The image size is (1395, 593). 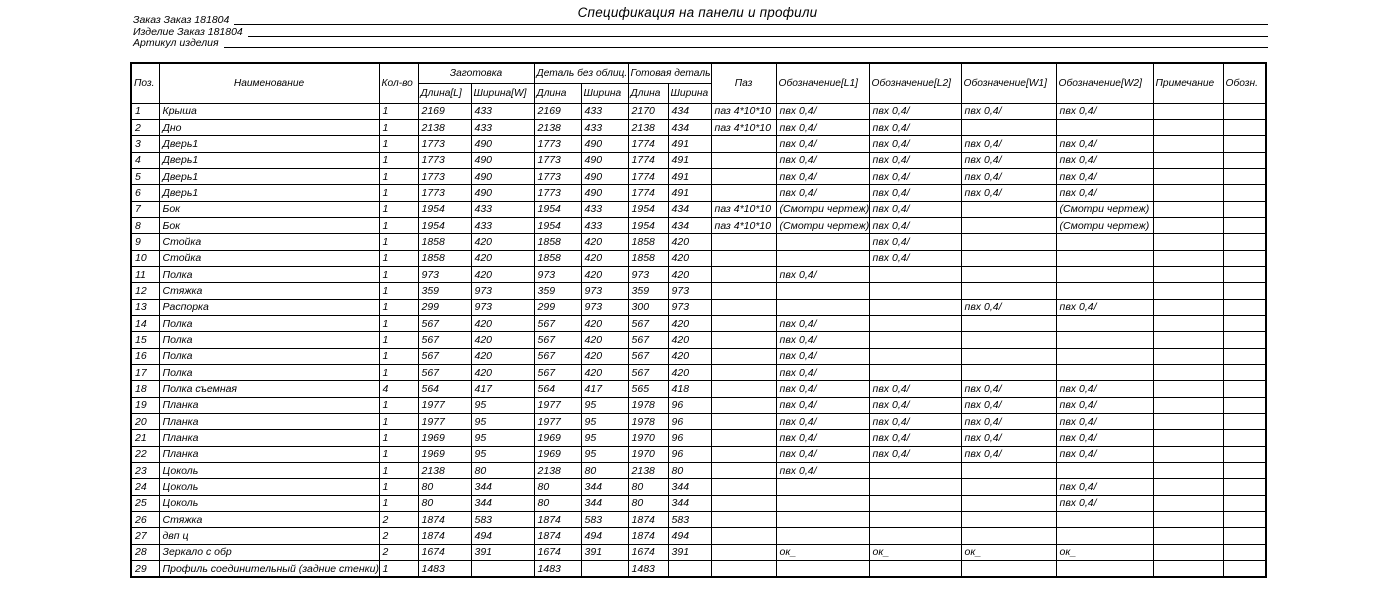 I want to click on column-header: Обозначение[L1], so click(x=822, y=83).